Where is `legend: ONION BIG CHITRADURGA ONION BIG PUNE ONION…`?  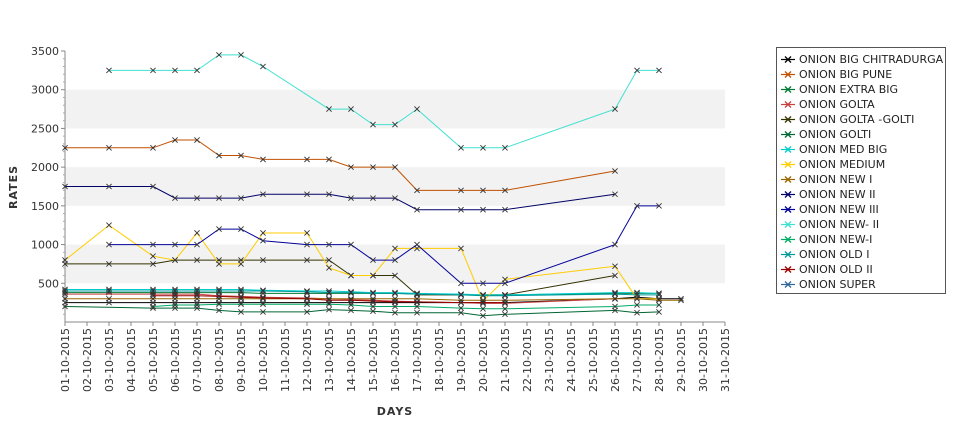
legend: ONION BIG CHITRADURGA ONION BIG PUNE ONION… is located at coordinates (861, 170).